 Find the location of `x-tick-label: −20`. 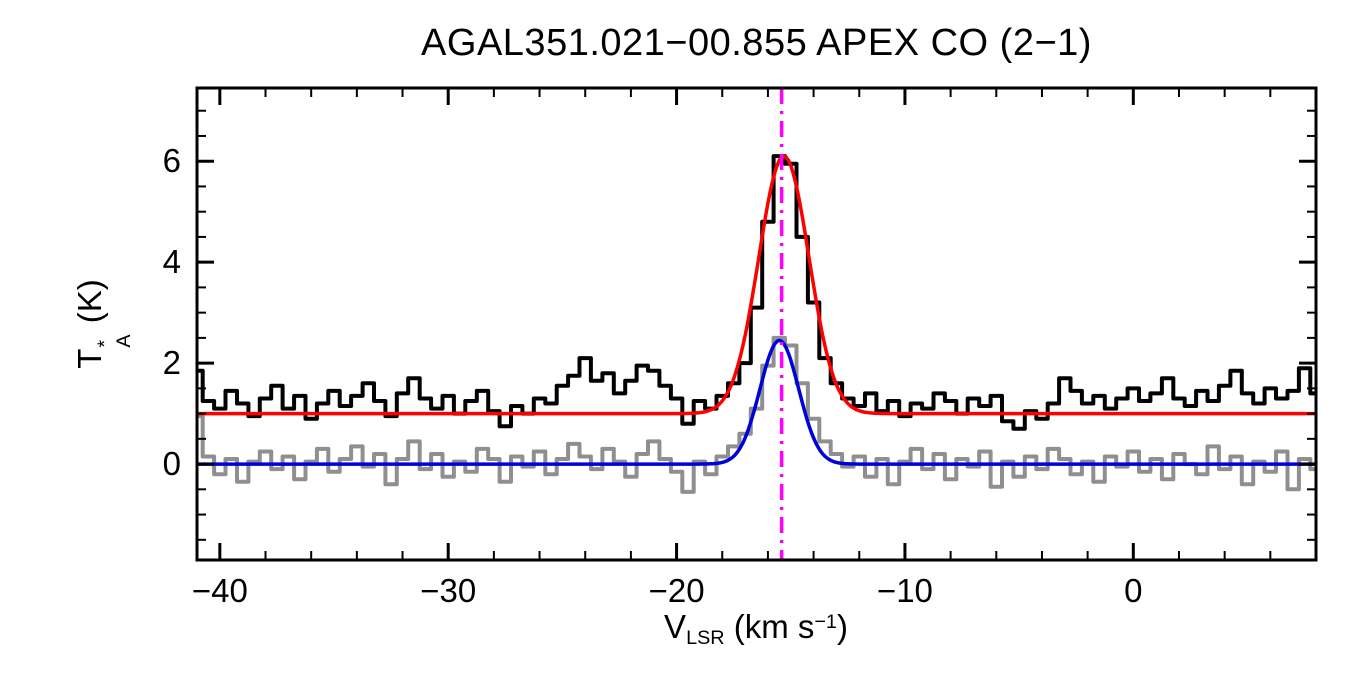

x-tick-label: −20 is located at coordinates (677, 590).